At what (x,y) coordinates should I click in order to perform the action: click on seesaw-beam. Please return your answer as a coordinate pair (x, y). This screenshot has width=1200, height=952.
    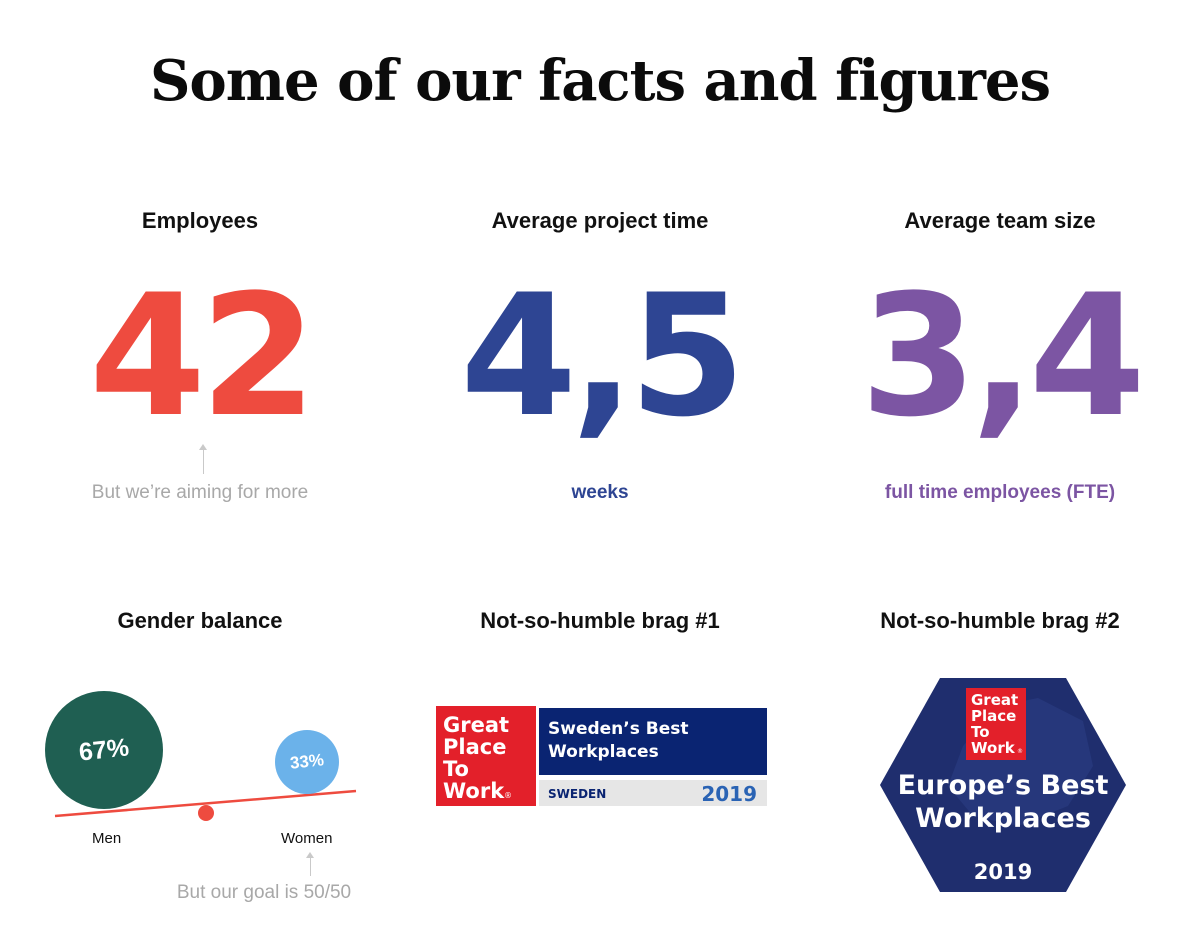
    Looking at the image, I should click on (205, 803).